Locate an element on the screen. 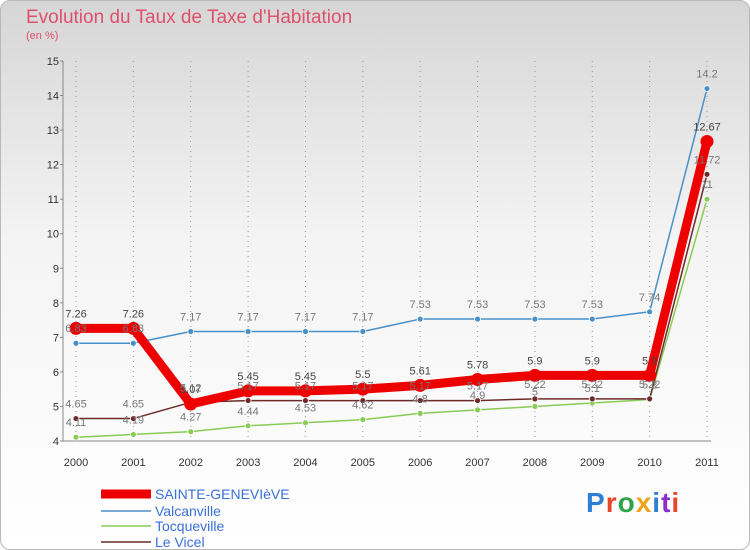  series-0-point-2006 is located at coordinates (420, 385).